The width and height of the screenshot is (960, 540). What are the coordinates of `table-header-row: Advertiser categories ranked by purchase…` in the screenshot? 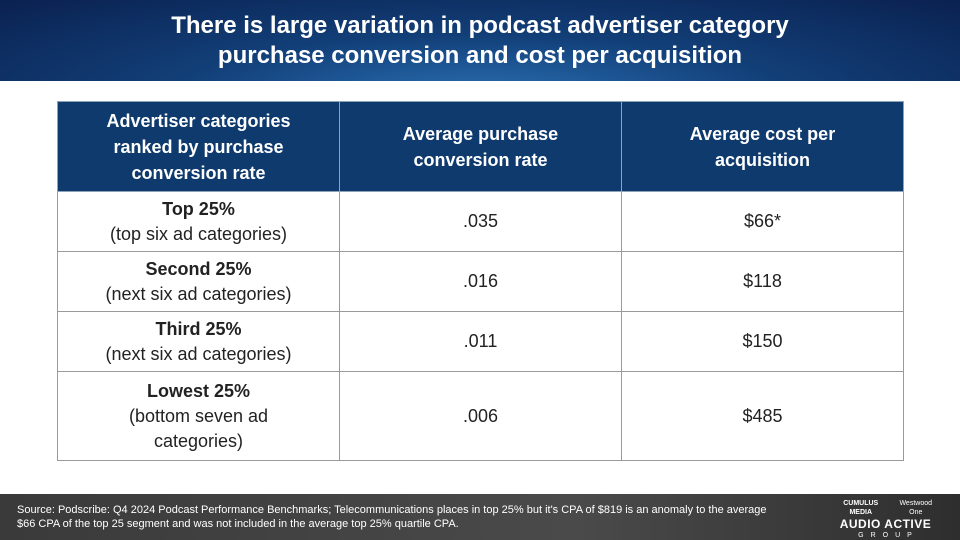 It's located at (480, 146).